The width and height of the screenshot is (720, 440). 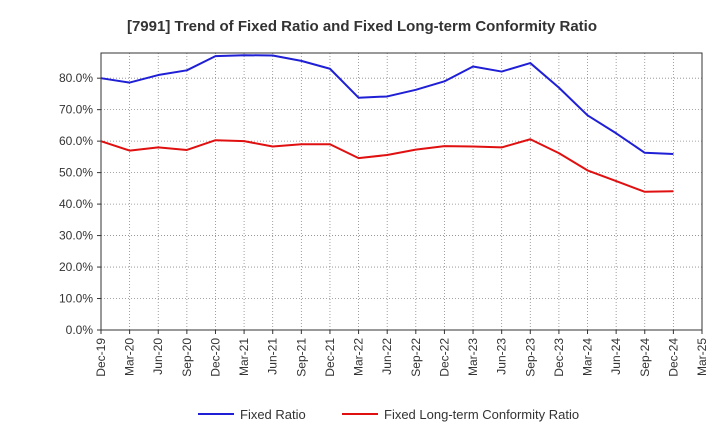 I want to click on legend-label: Fixed Ratio, so click(x=273, y=414).